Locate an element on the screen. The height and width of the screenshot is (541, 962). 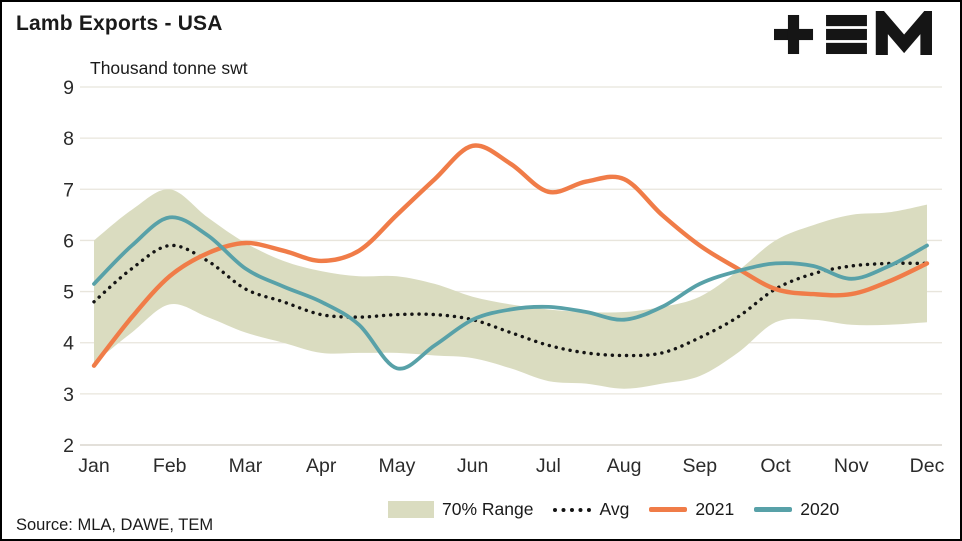
y-tick-9: 9 is located at coordinates (68, 88).